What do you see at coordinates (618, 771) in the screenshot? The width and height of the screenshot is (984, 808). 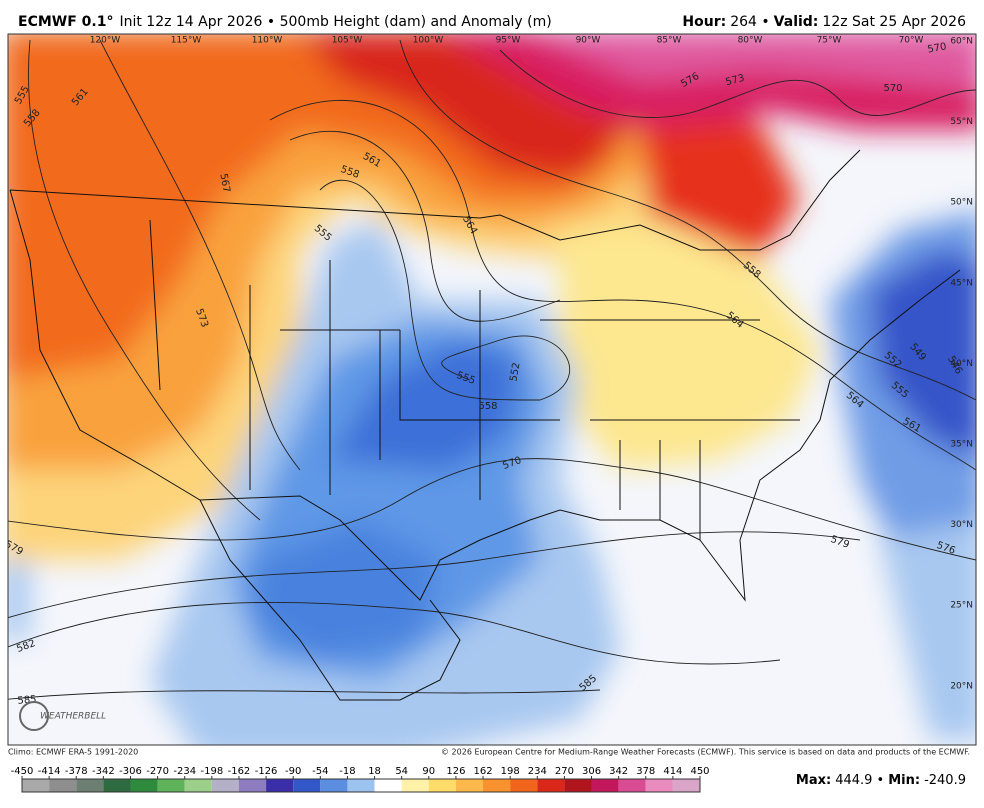 I see `colorbar-tick-label: 342` at bounding box center [618, 771].